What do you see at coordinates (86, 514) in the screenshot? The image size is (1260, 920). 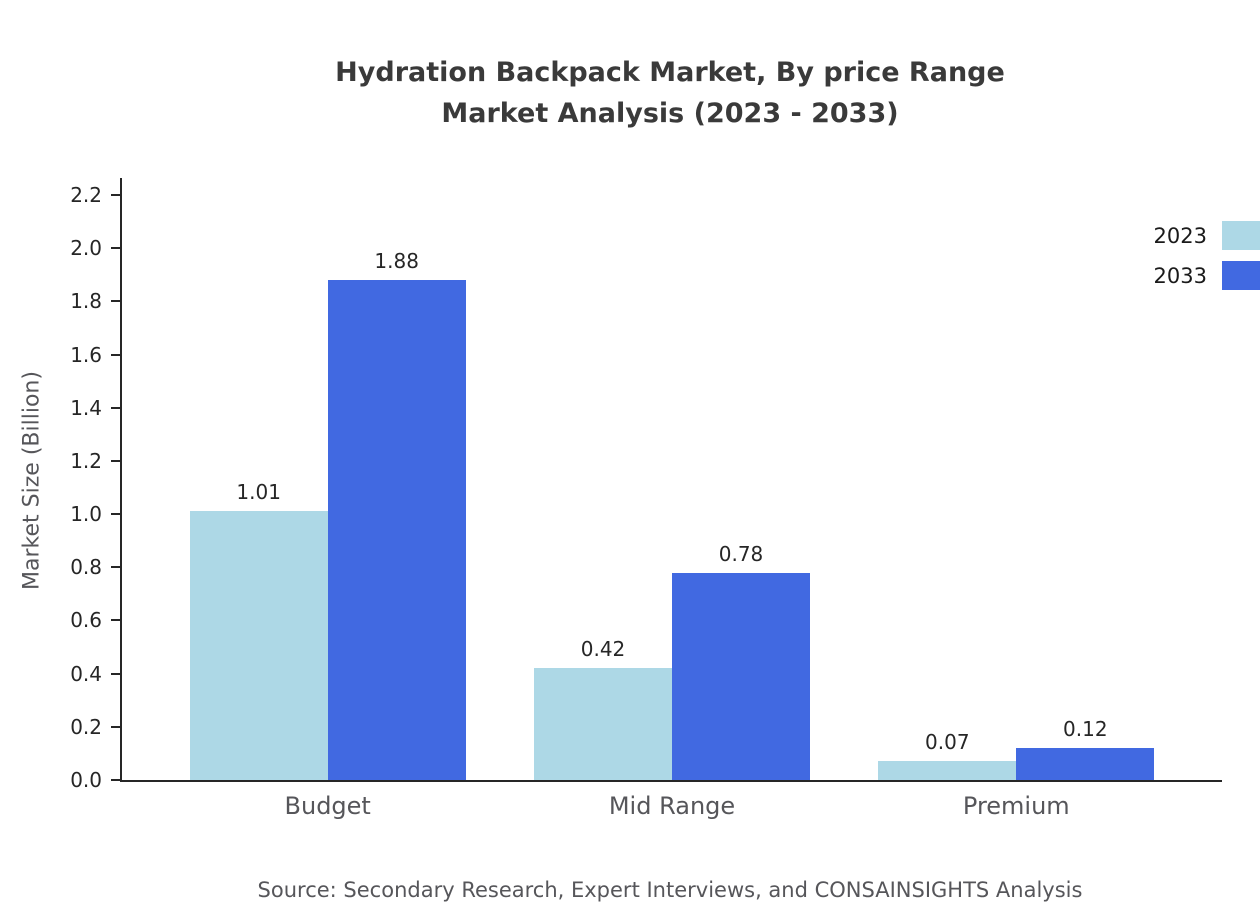 I see `y-tick-label: 1.0` at bounding box center [86, 514].